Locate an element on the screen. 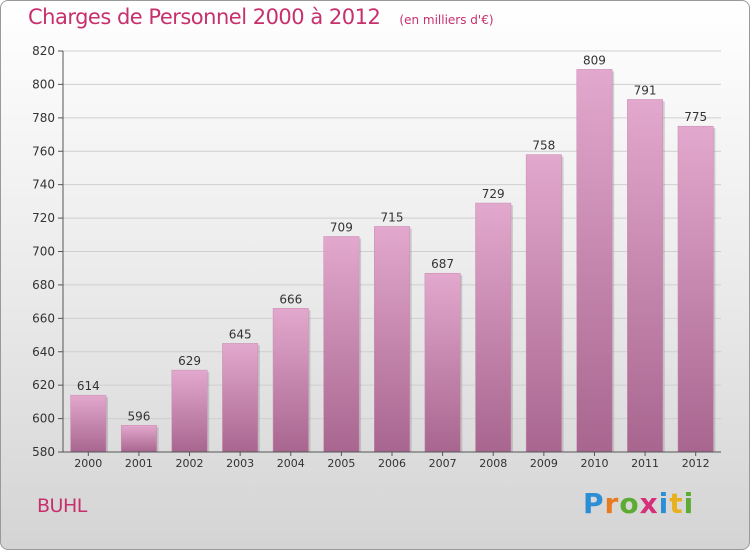 The height and width of the screenshot is (550, 750). bar-value-label: 629 is located at coordinates (189, 361).